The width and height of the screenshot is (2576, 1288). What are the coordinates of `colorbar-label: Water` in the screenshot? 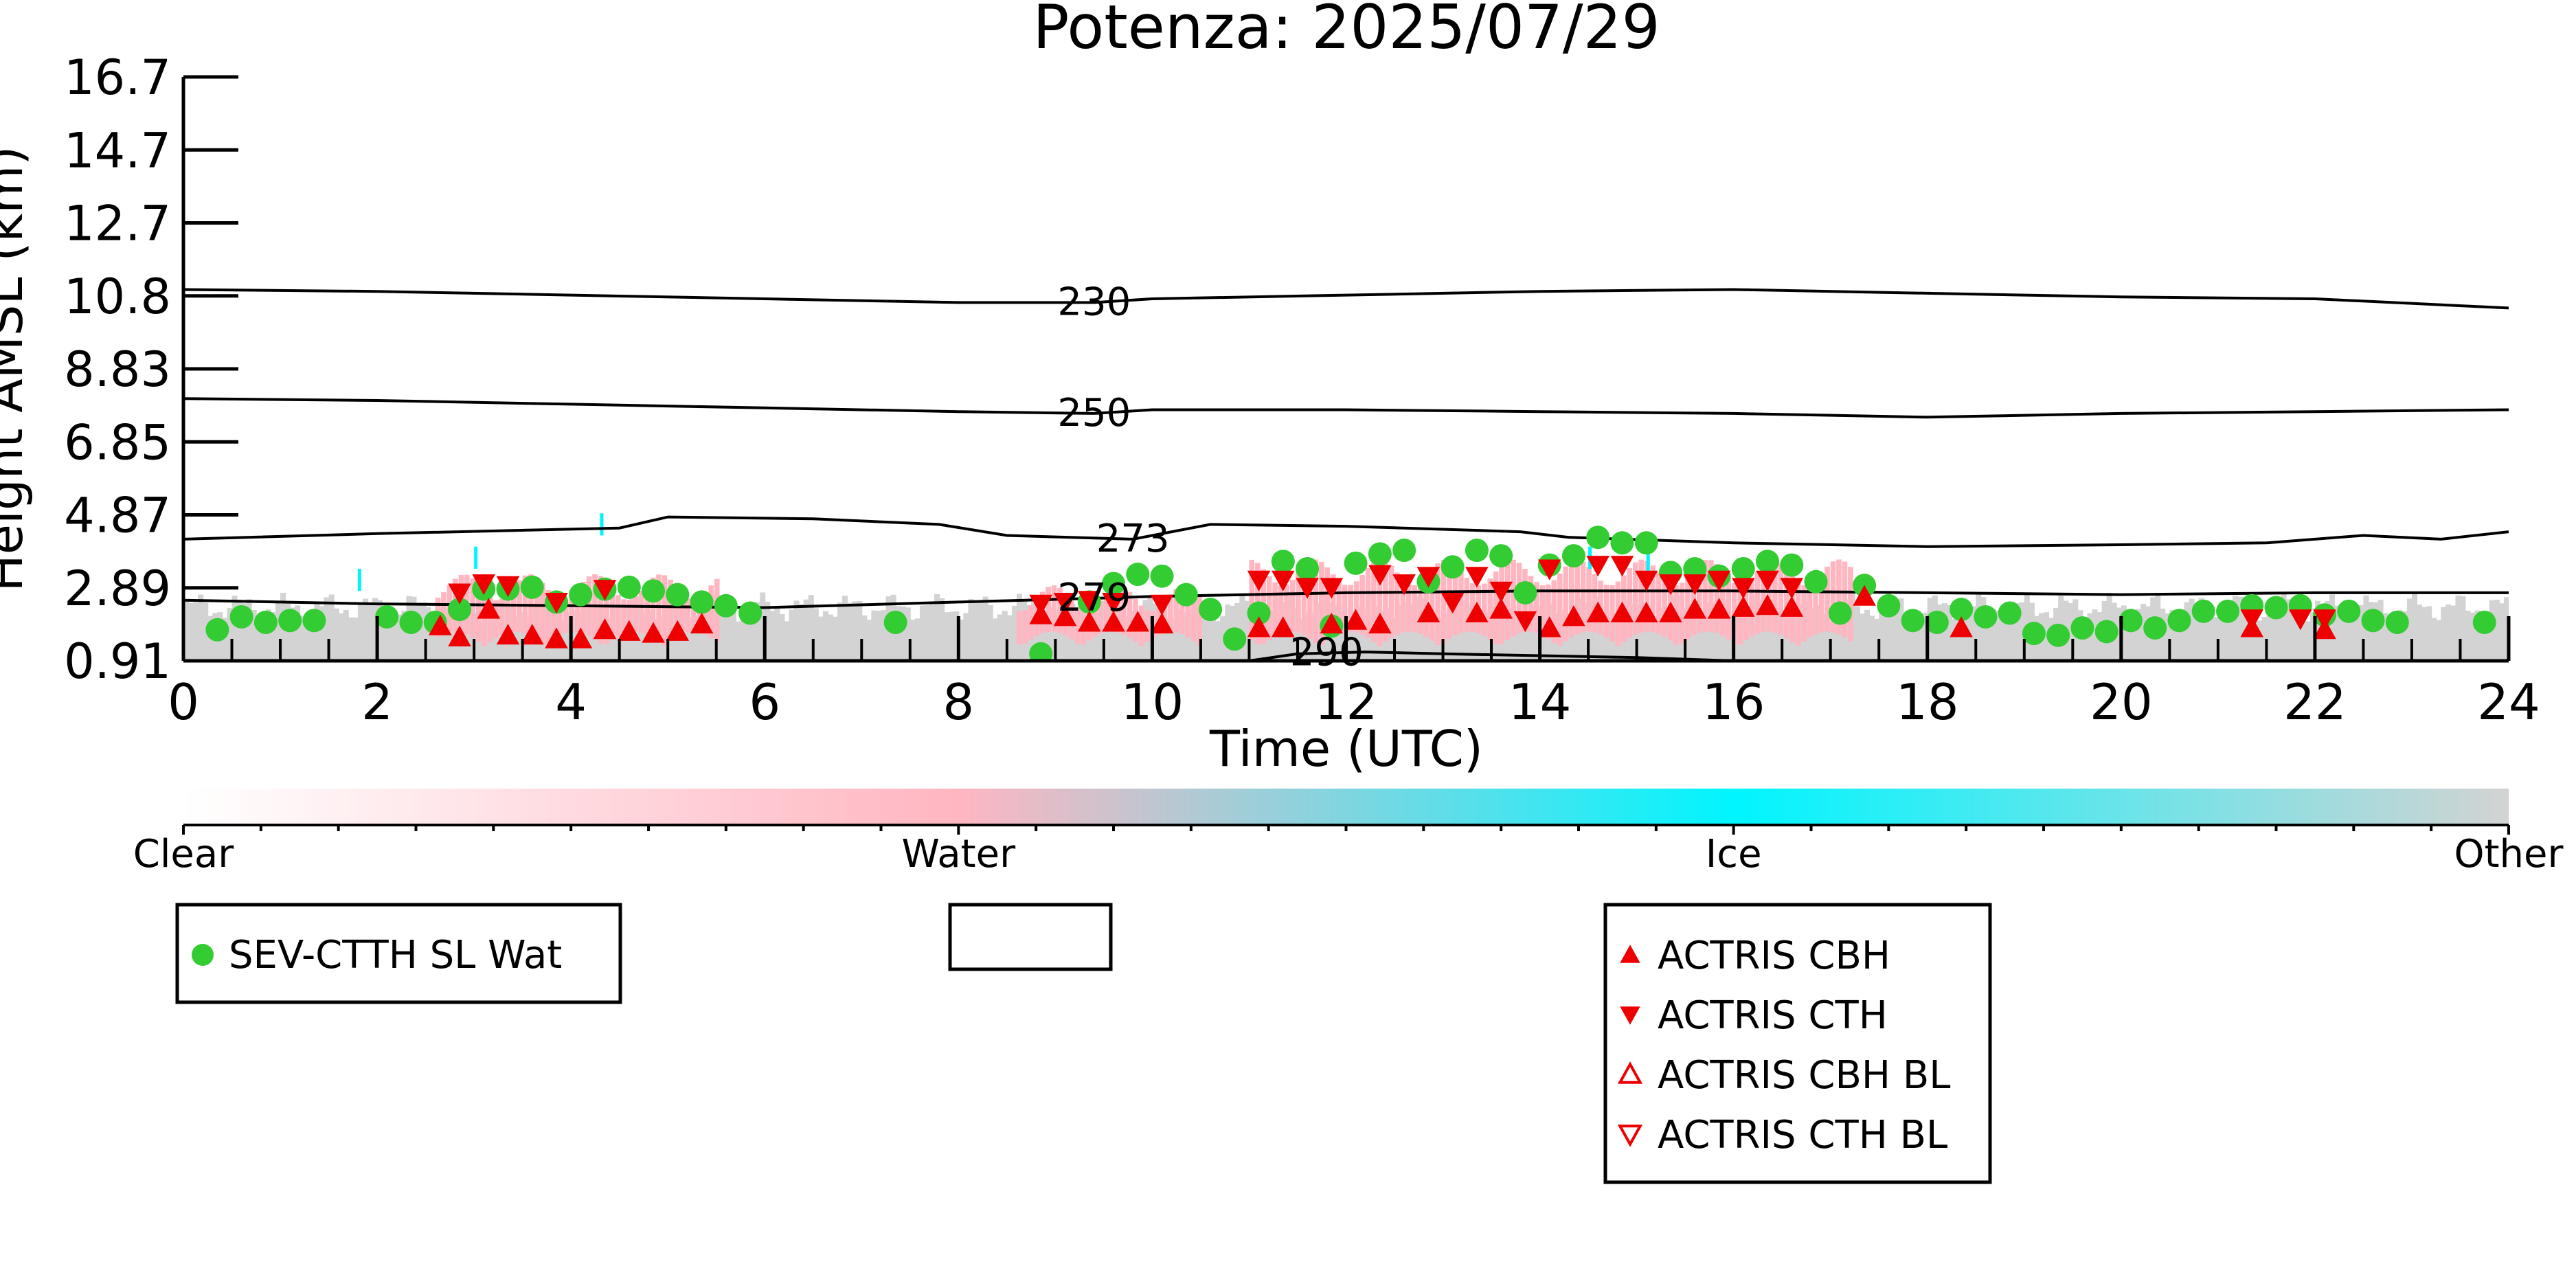 It's located at (959, 854).